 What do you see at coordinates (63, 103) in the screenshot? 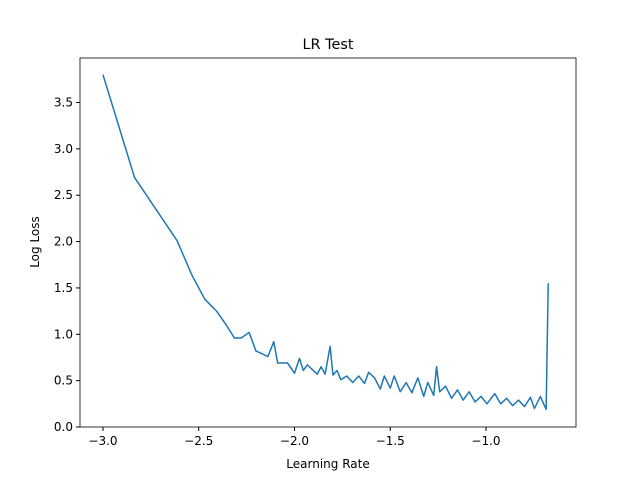
I see `y-tick-label: 3.5` at bounding box center [63, 103].